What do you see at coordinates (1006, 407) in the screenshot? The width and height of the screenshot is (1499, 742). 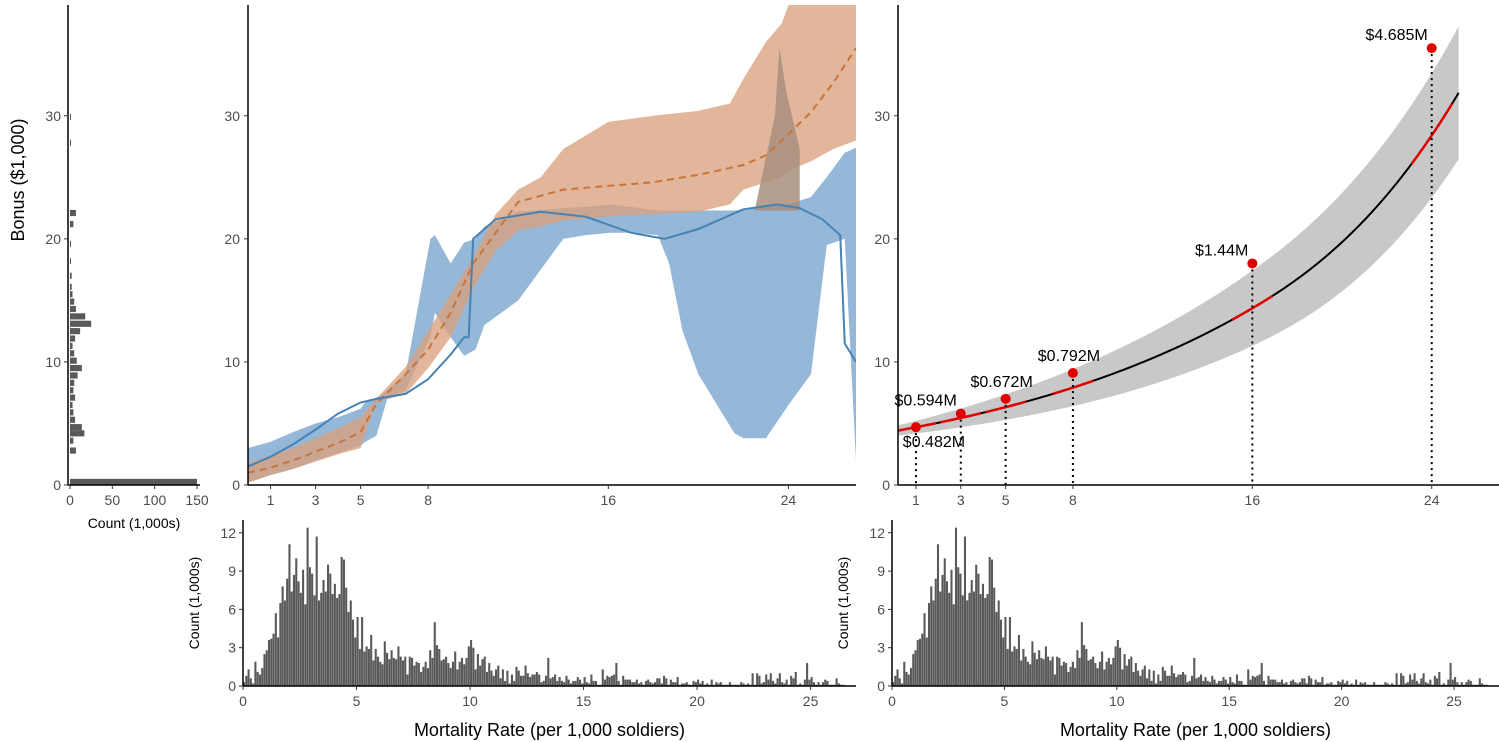 I see `highlight-segment` at bounding box center [1006, 407].